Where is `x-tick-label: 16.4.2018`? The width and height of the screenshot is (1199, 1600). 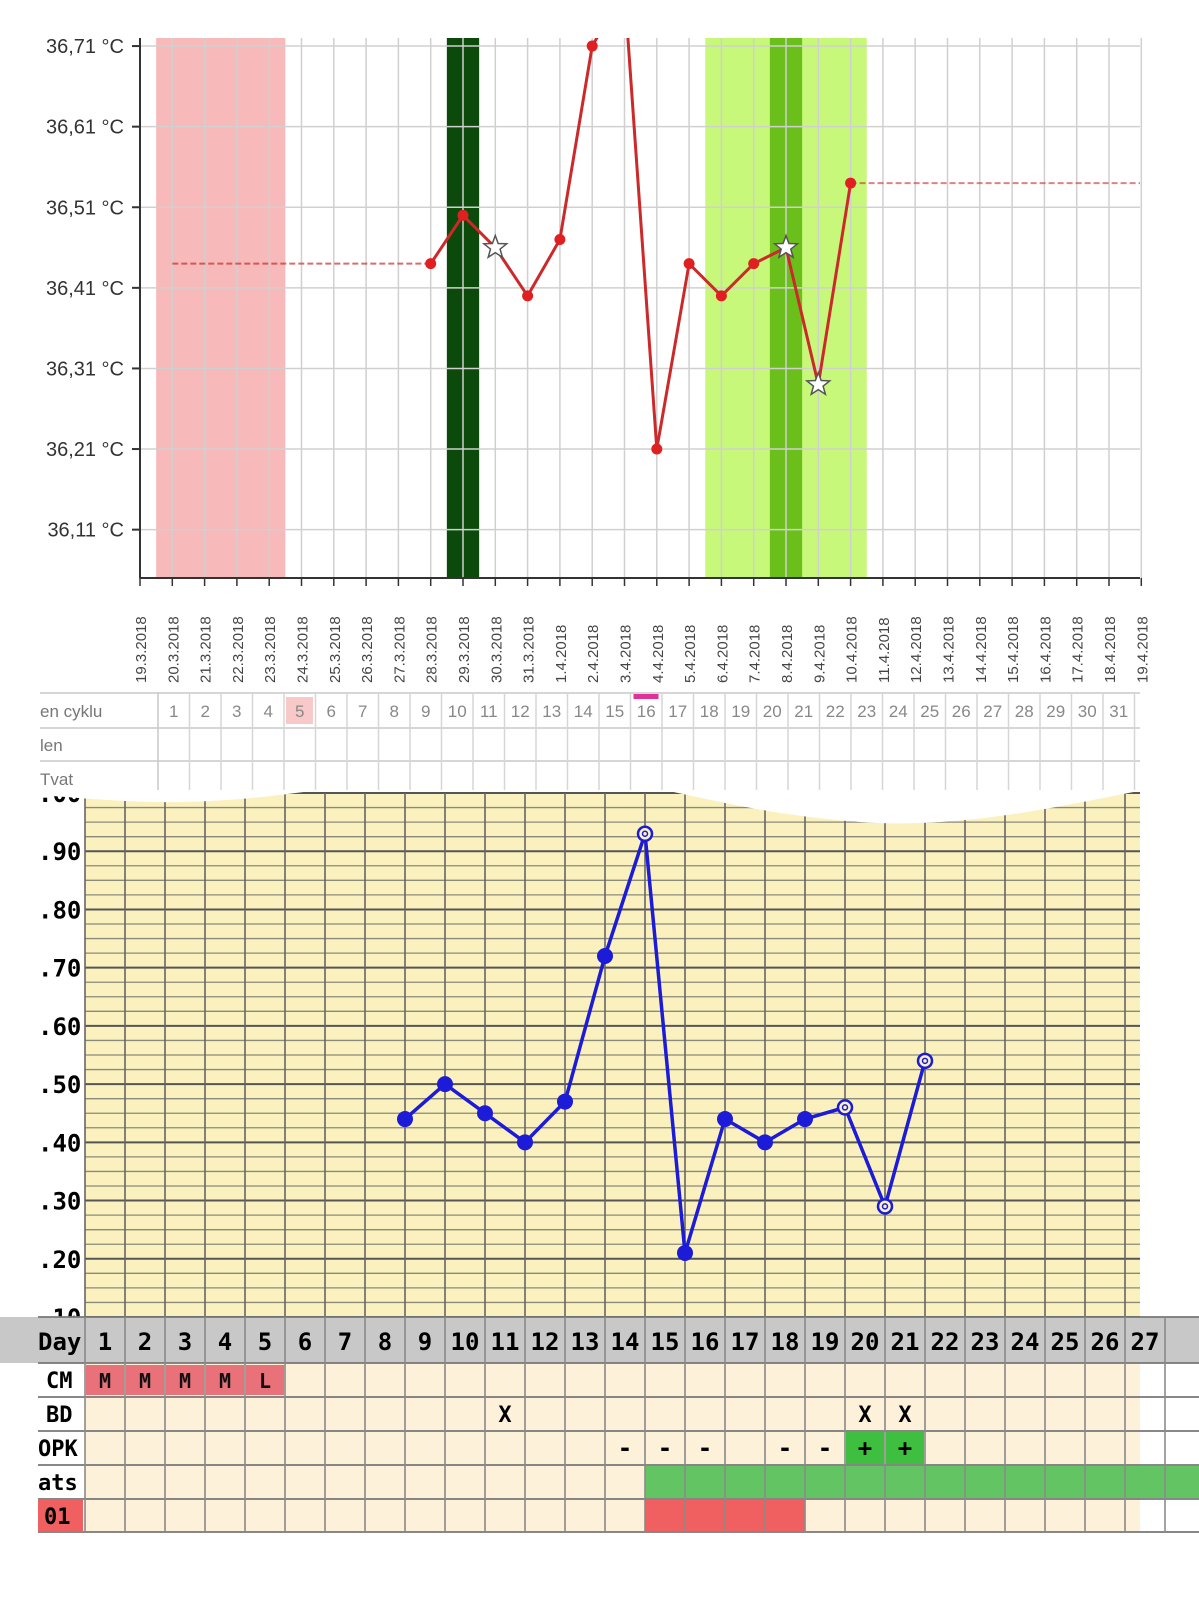 x-tick-label: 16.4.2018 is located at coordinates (1045, 649).